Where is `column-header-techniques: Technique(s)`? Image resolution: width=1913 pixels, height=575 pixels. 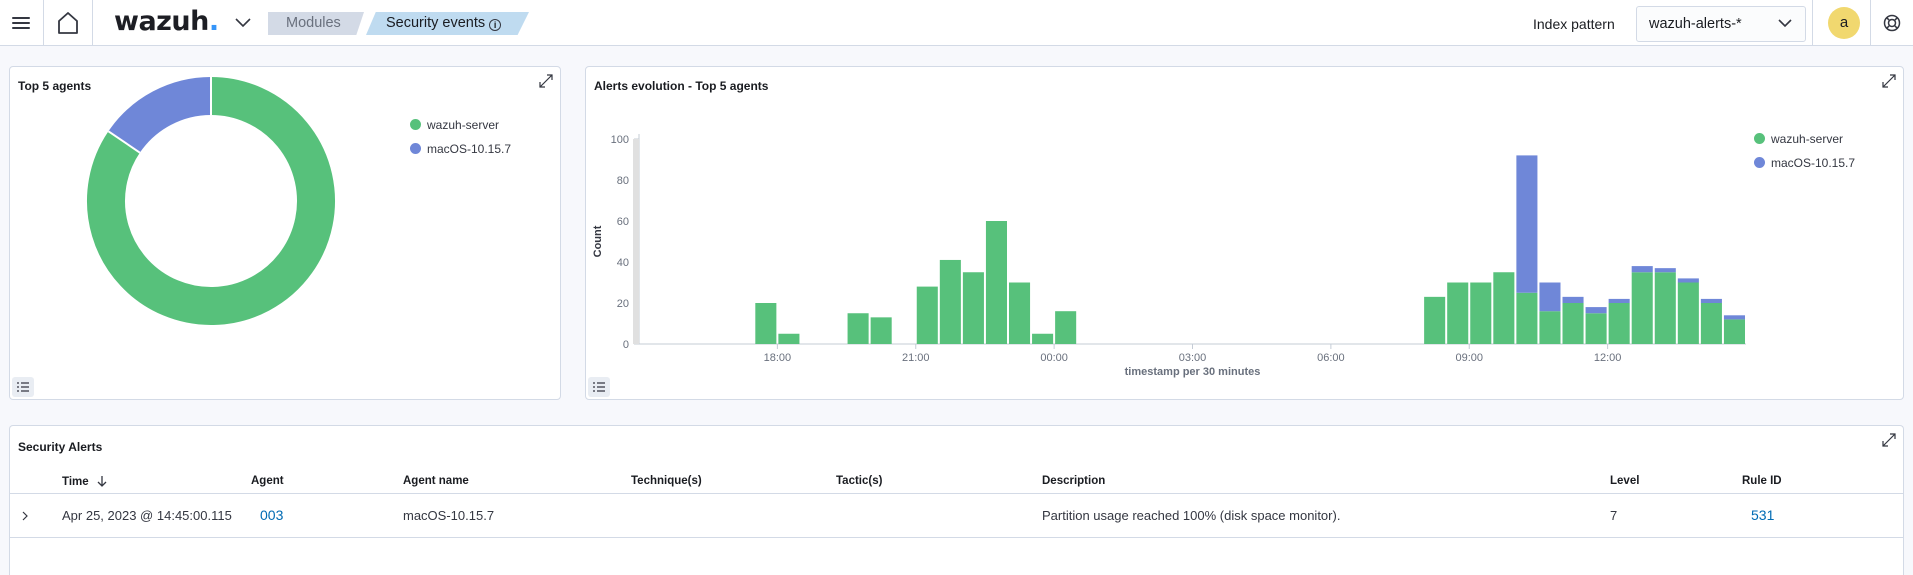
column-header-techniques: Technique(s) is located at coordinates (666, 481).